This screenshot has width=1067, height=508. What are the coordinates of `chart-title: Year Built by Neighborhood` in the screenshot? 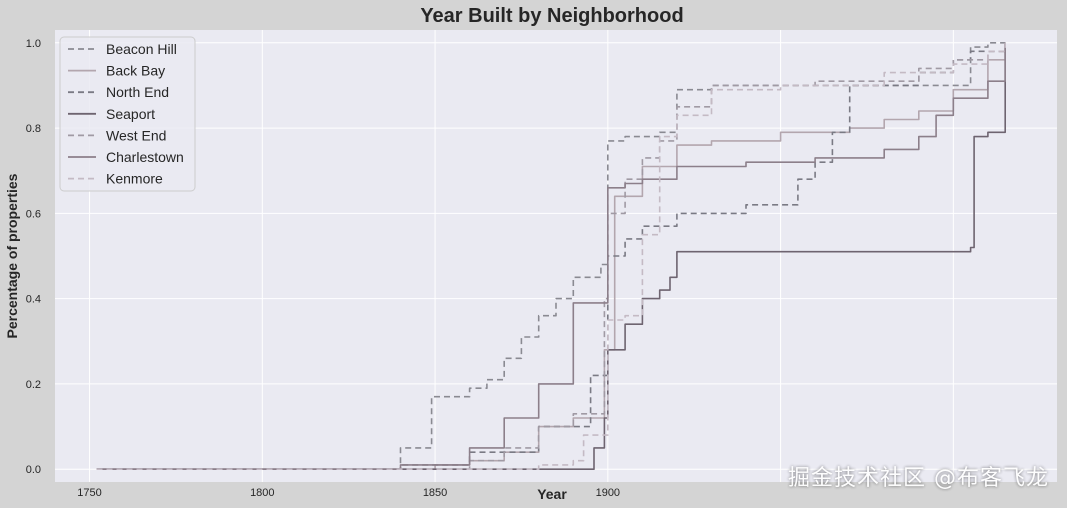 It's located at (551, 16).